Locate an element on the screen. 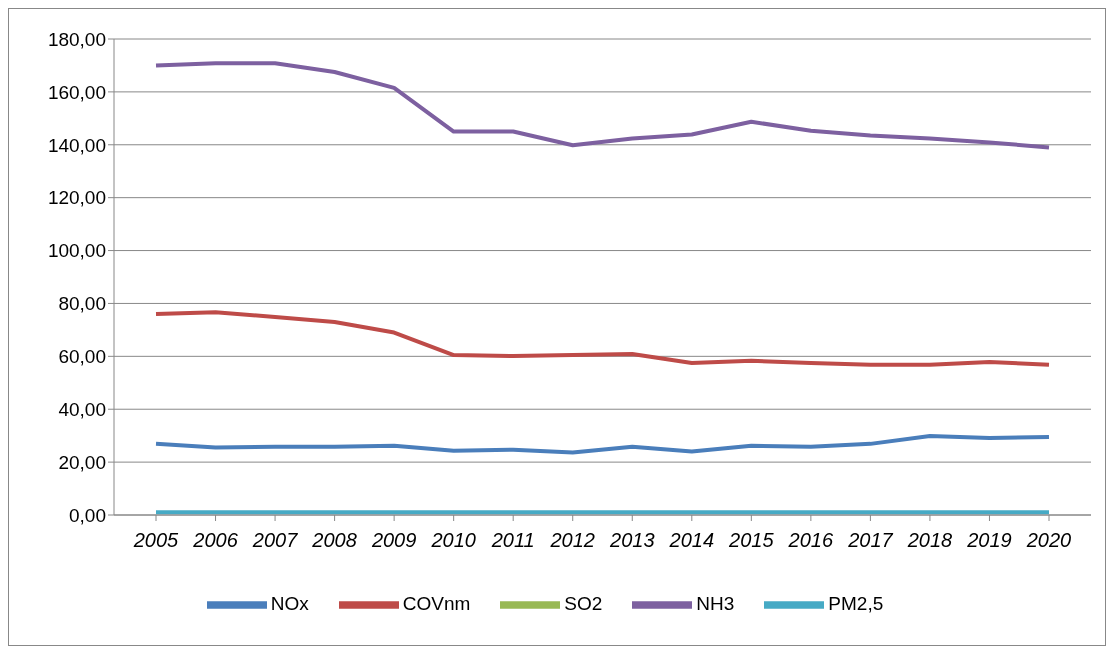 The width and height of the screenshot is (1114, 654). legend-label: SO2 is located at coordinates (583, 604).